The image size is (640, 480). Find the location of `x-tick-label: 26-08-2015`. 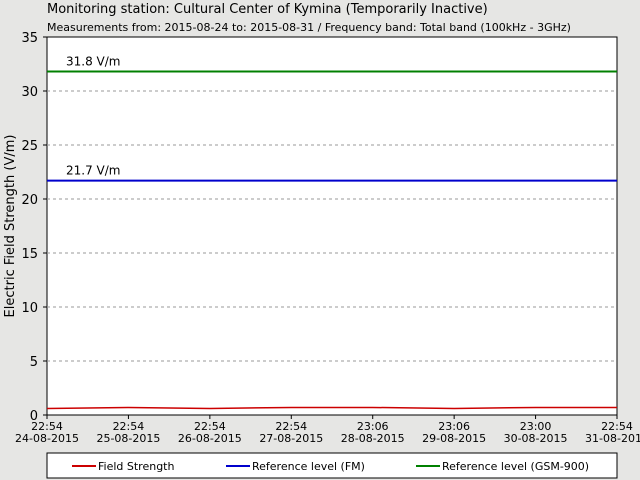

x-tick-label: 26-08-2015 is located at coordinates (210, 438).